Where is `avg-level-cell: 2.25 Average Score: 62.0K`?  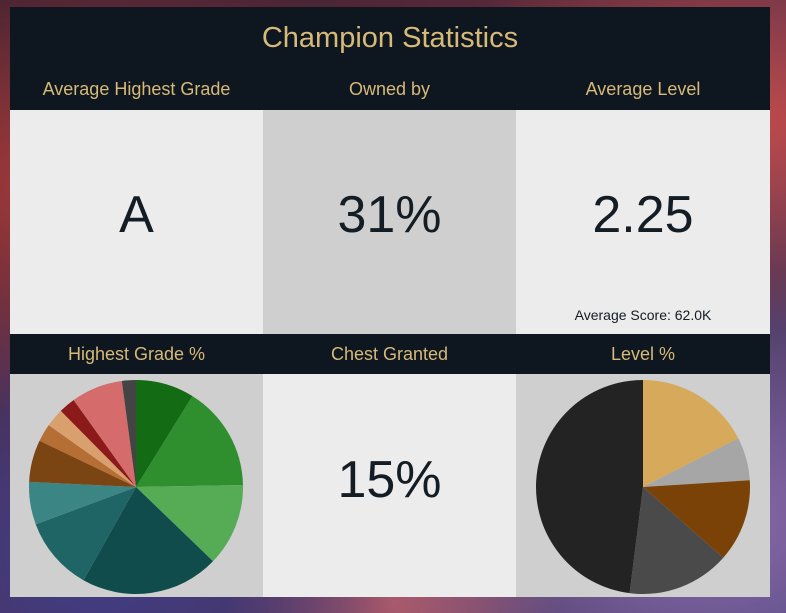 avg-level-cell: 2.25 Average Score: 62.0K is located at coordinates (643, 222).